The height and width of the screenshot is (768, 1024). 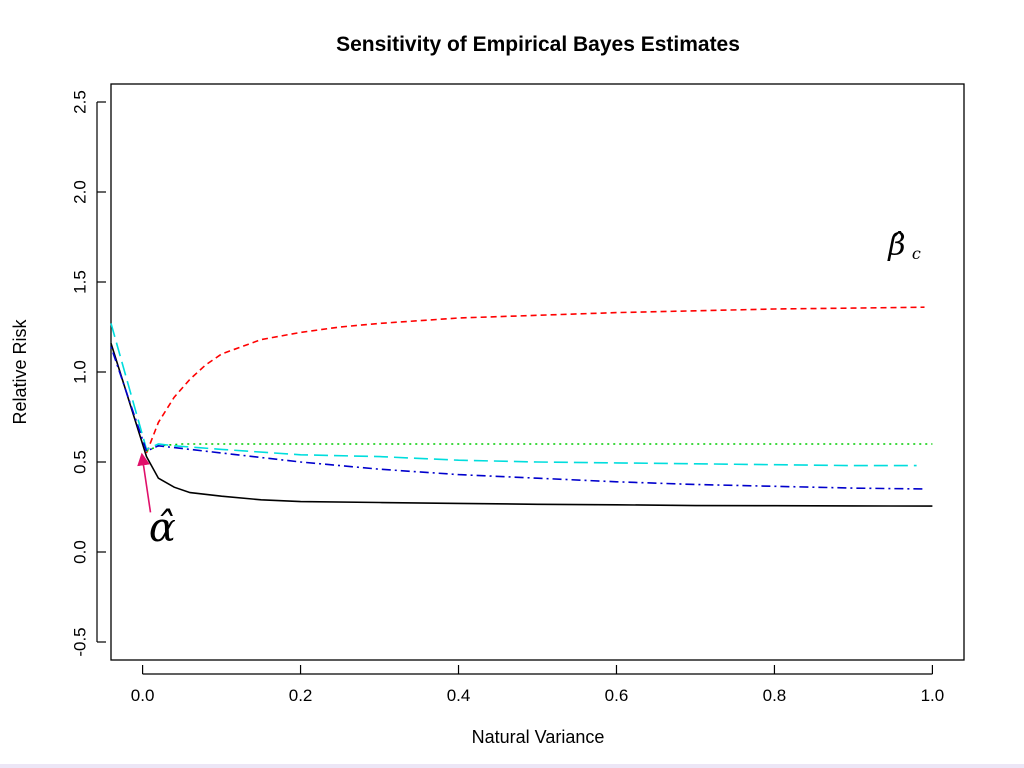 What do you see at coordinates (79, 641) in the screenshot?
I see `y-tick-label: -0.5` at bounding box center [79, 641].